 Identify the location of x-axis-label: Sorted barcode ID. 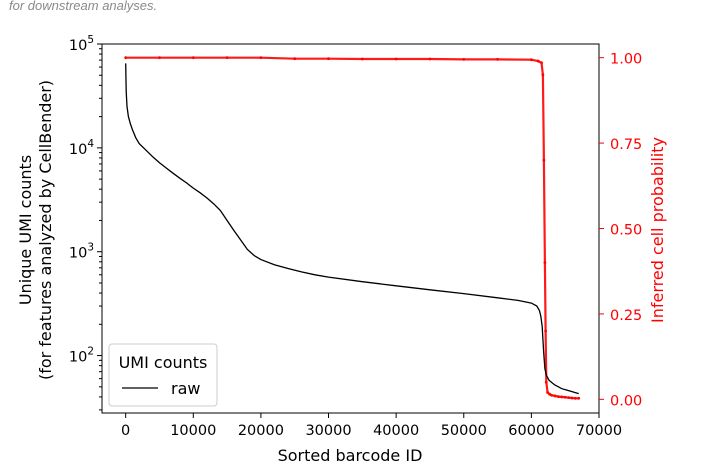
(350, 455).